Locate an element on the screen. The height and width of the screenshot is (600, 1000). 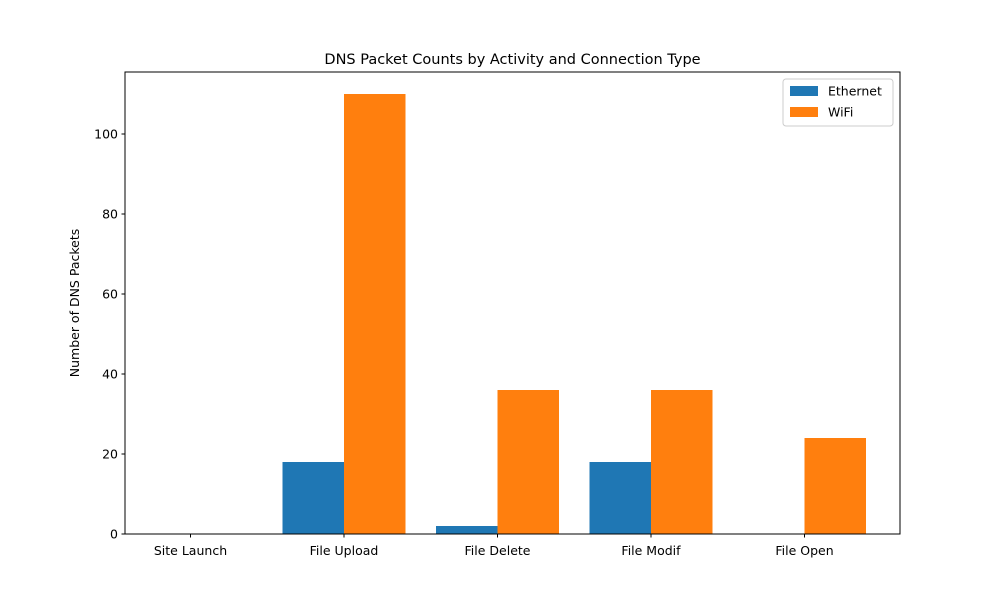
x-tick-label: File Delete is located at coordinates (498, 550).